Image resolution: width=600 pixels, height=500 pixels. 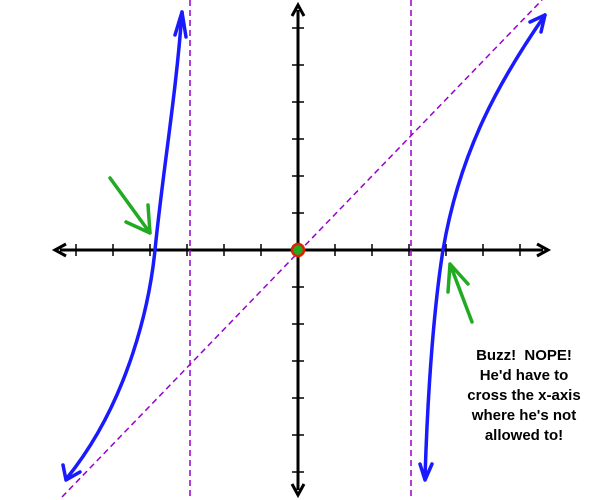 I want to click on annotation-line: where he's not, so click(x=523, y=415).